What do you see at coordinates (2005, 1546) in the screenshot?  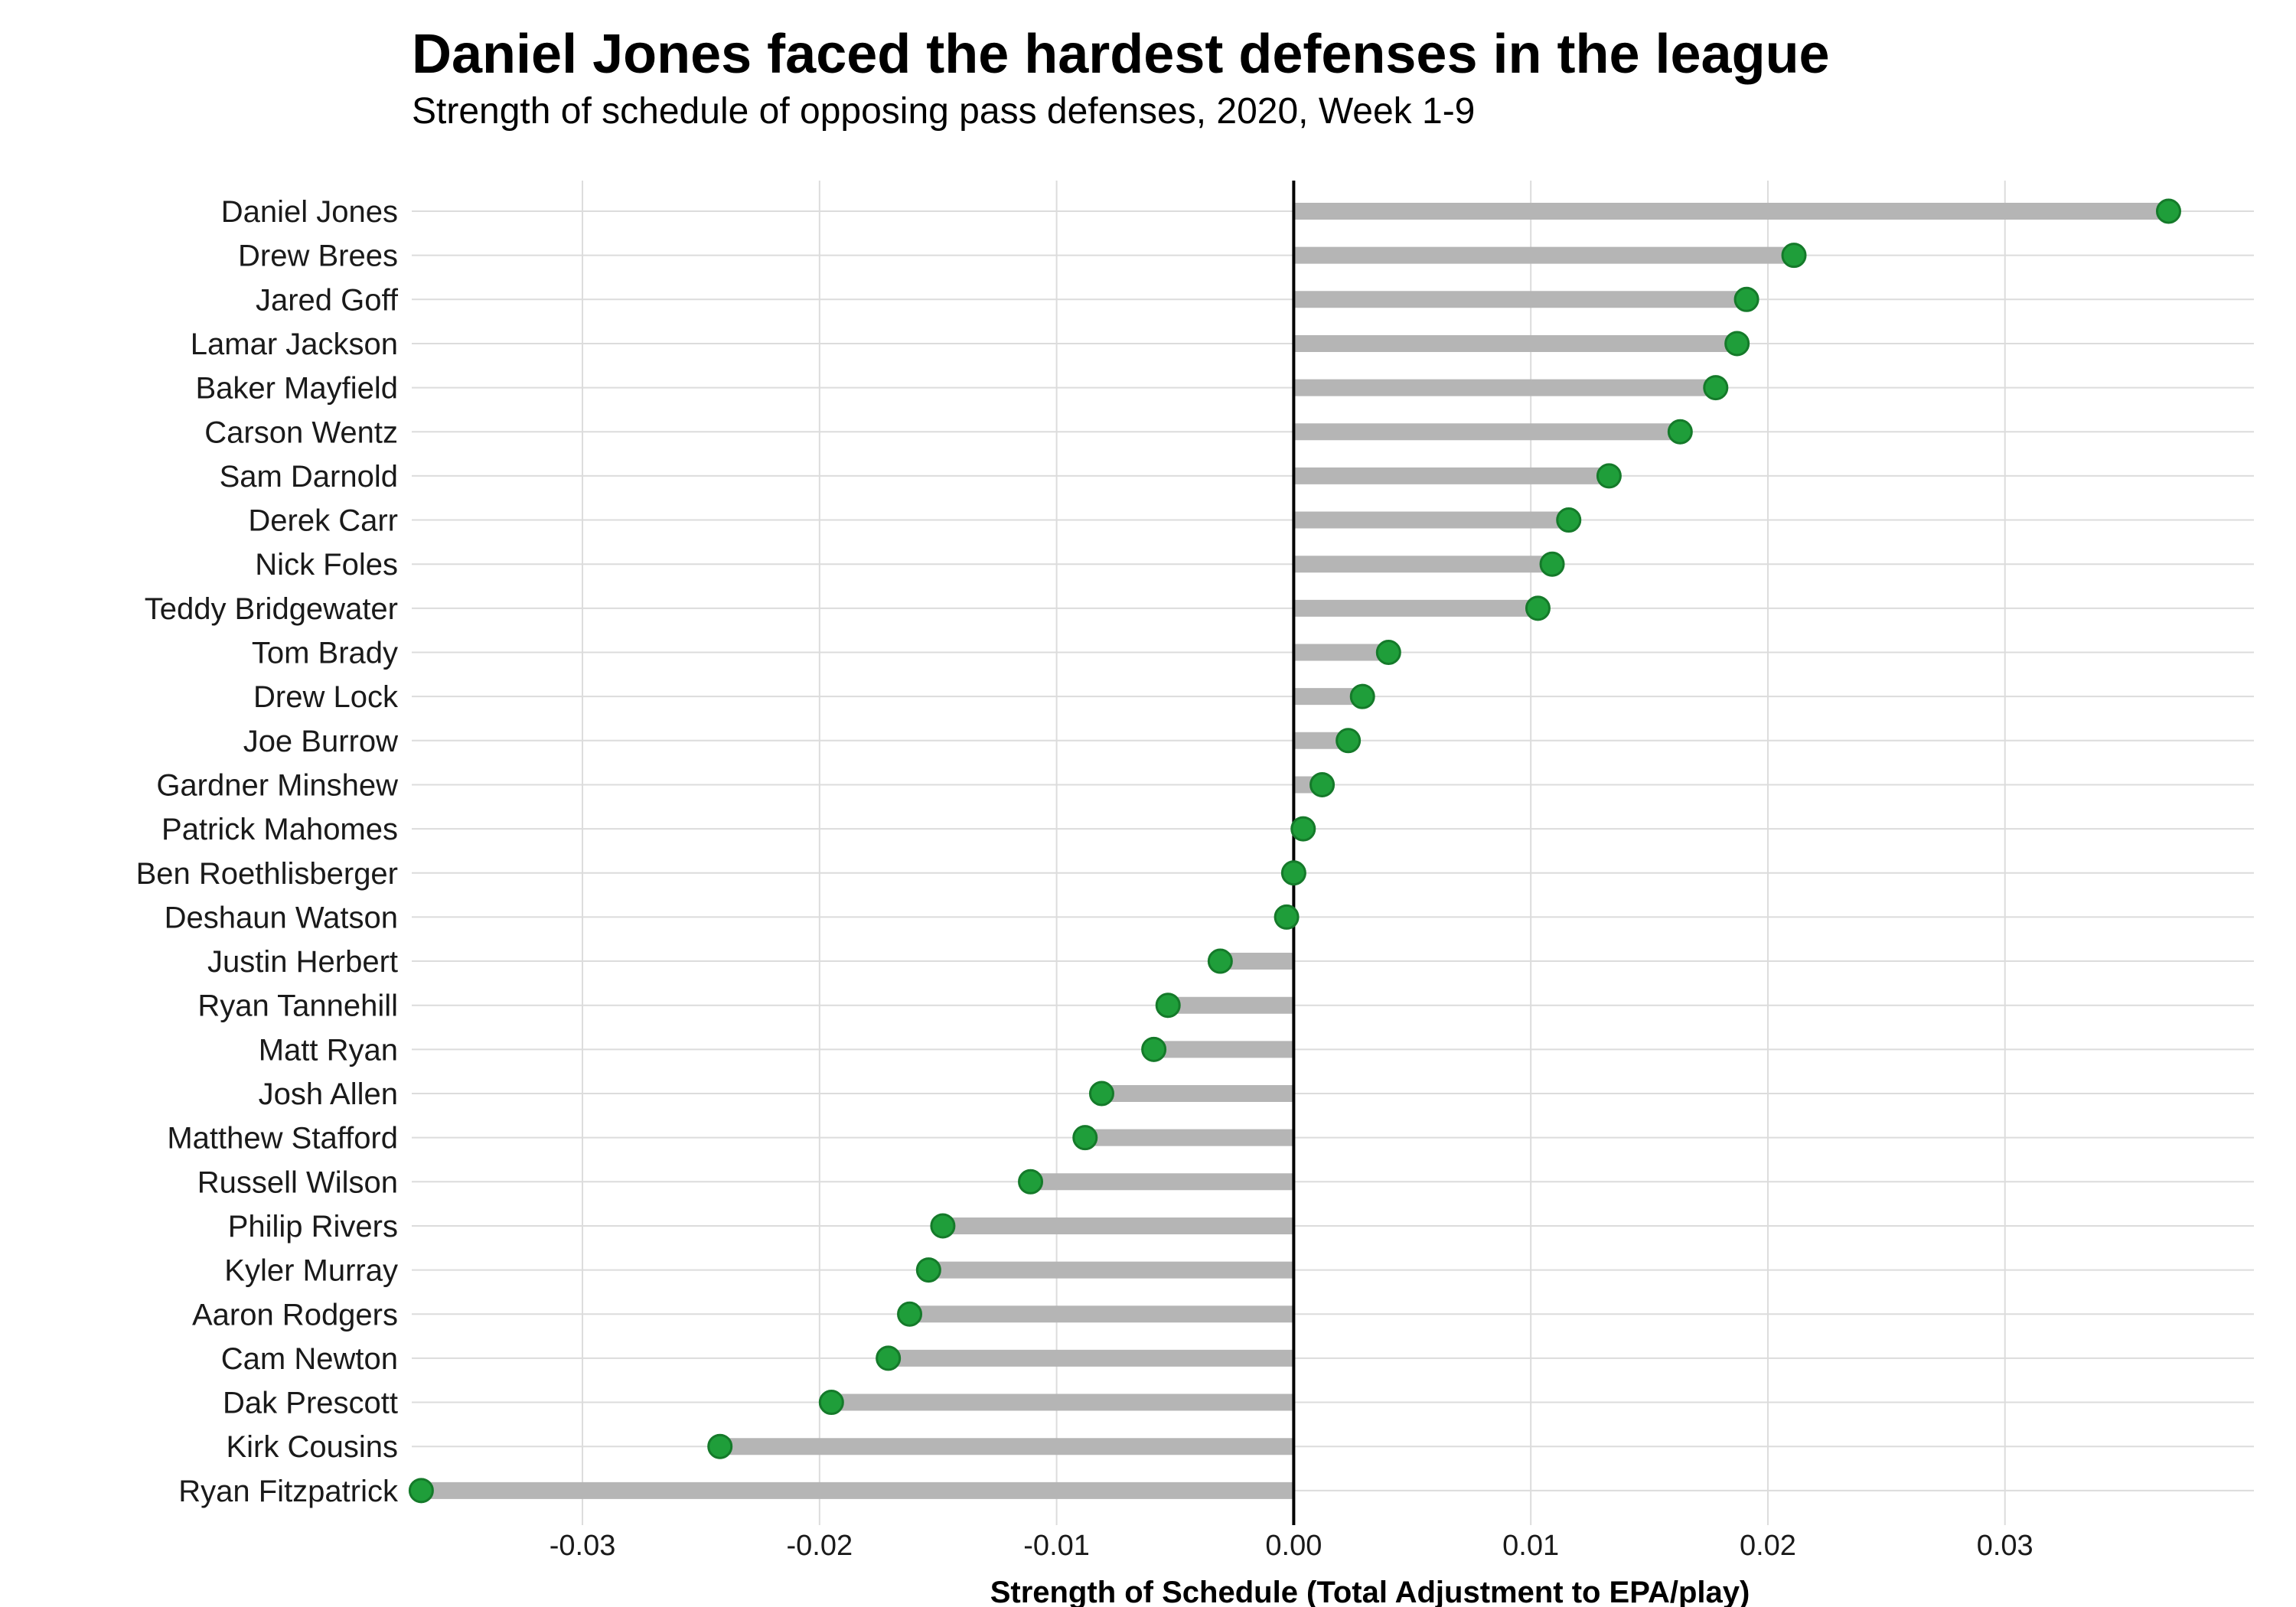 I see `x-tick-label: 0.03` at bounding box center [2005, 1546].